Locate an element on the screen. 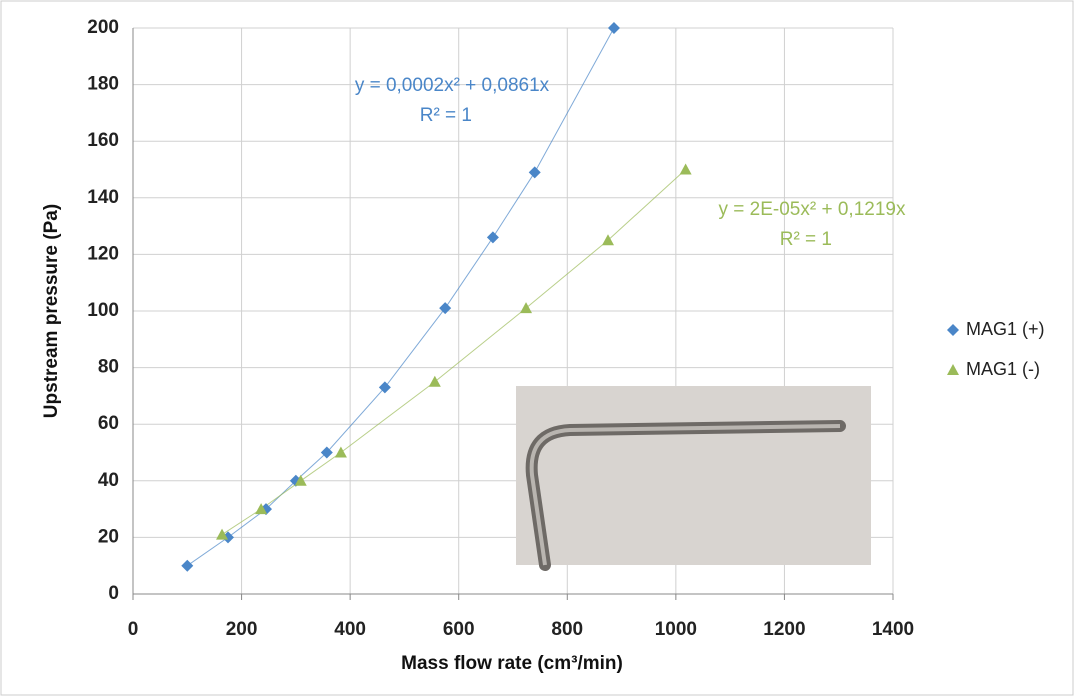 The height and width of the screenshot is (696, 1074). y-tick-label: 160 is located at coordinates (103, 140).